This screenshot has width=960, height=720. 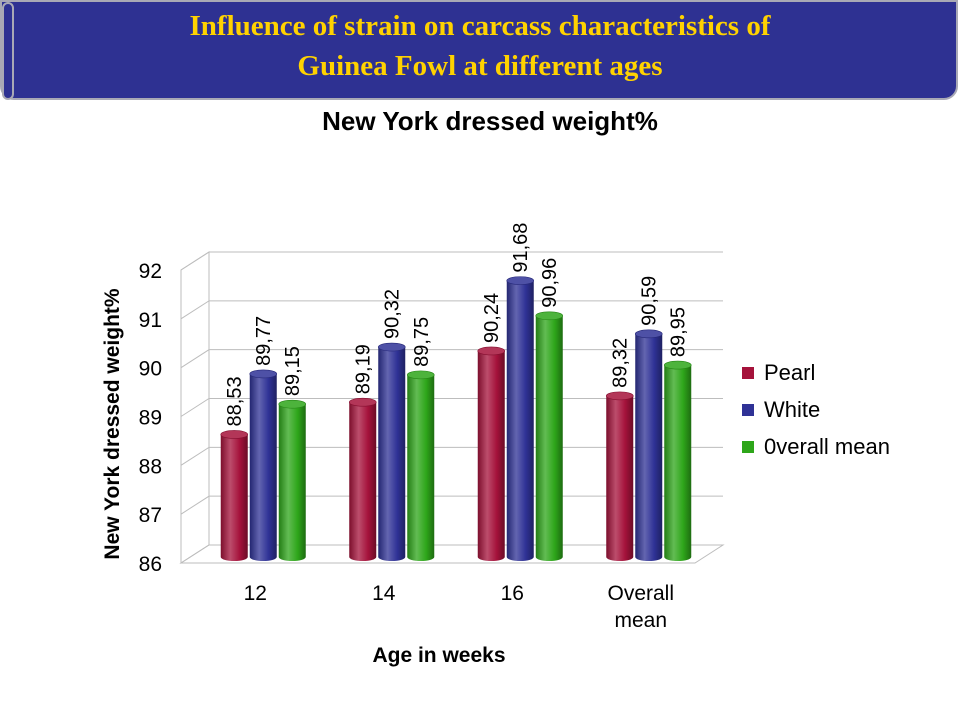 I want to click on legend-swatch-white, so click(x=748, y=409).